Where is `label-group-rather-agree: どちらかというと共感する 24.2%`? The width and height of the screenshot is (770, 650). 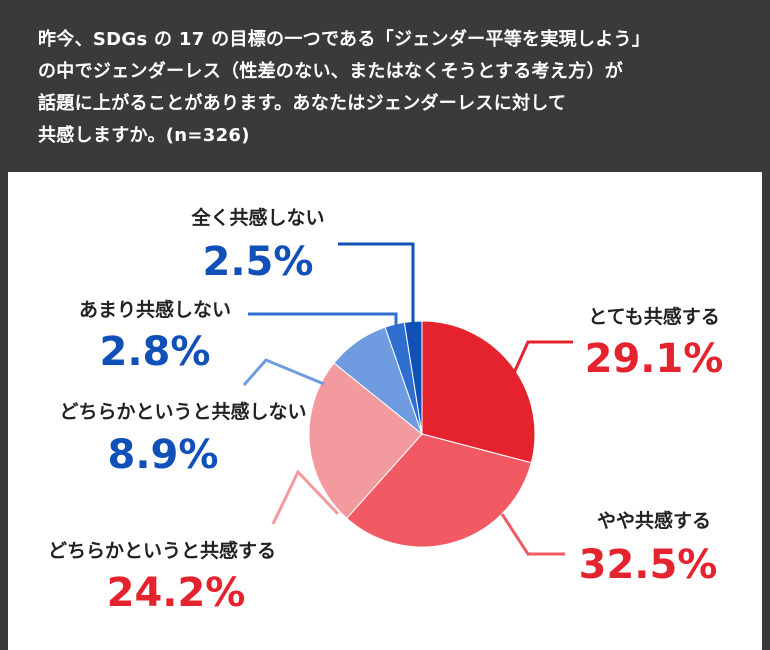
label-group-rather-agree: どちらかというと共感する 24.2% is located at coordinates (162, 577).